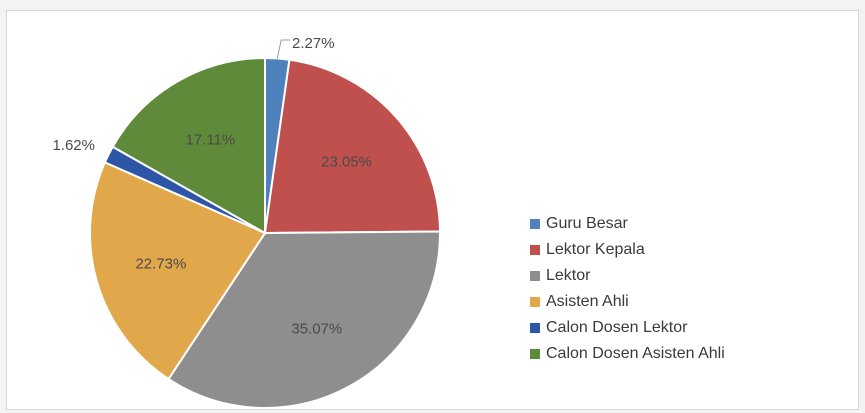 The image size is (865, 413). Describe the element at coordinates (73, 145) in the screenshot. I see `data-label-calon-dosen-lektor: 1.62%` at that location.